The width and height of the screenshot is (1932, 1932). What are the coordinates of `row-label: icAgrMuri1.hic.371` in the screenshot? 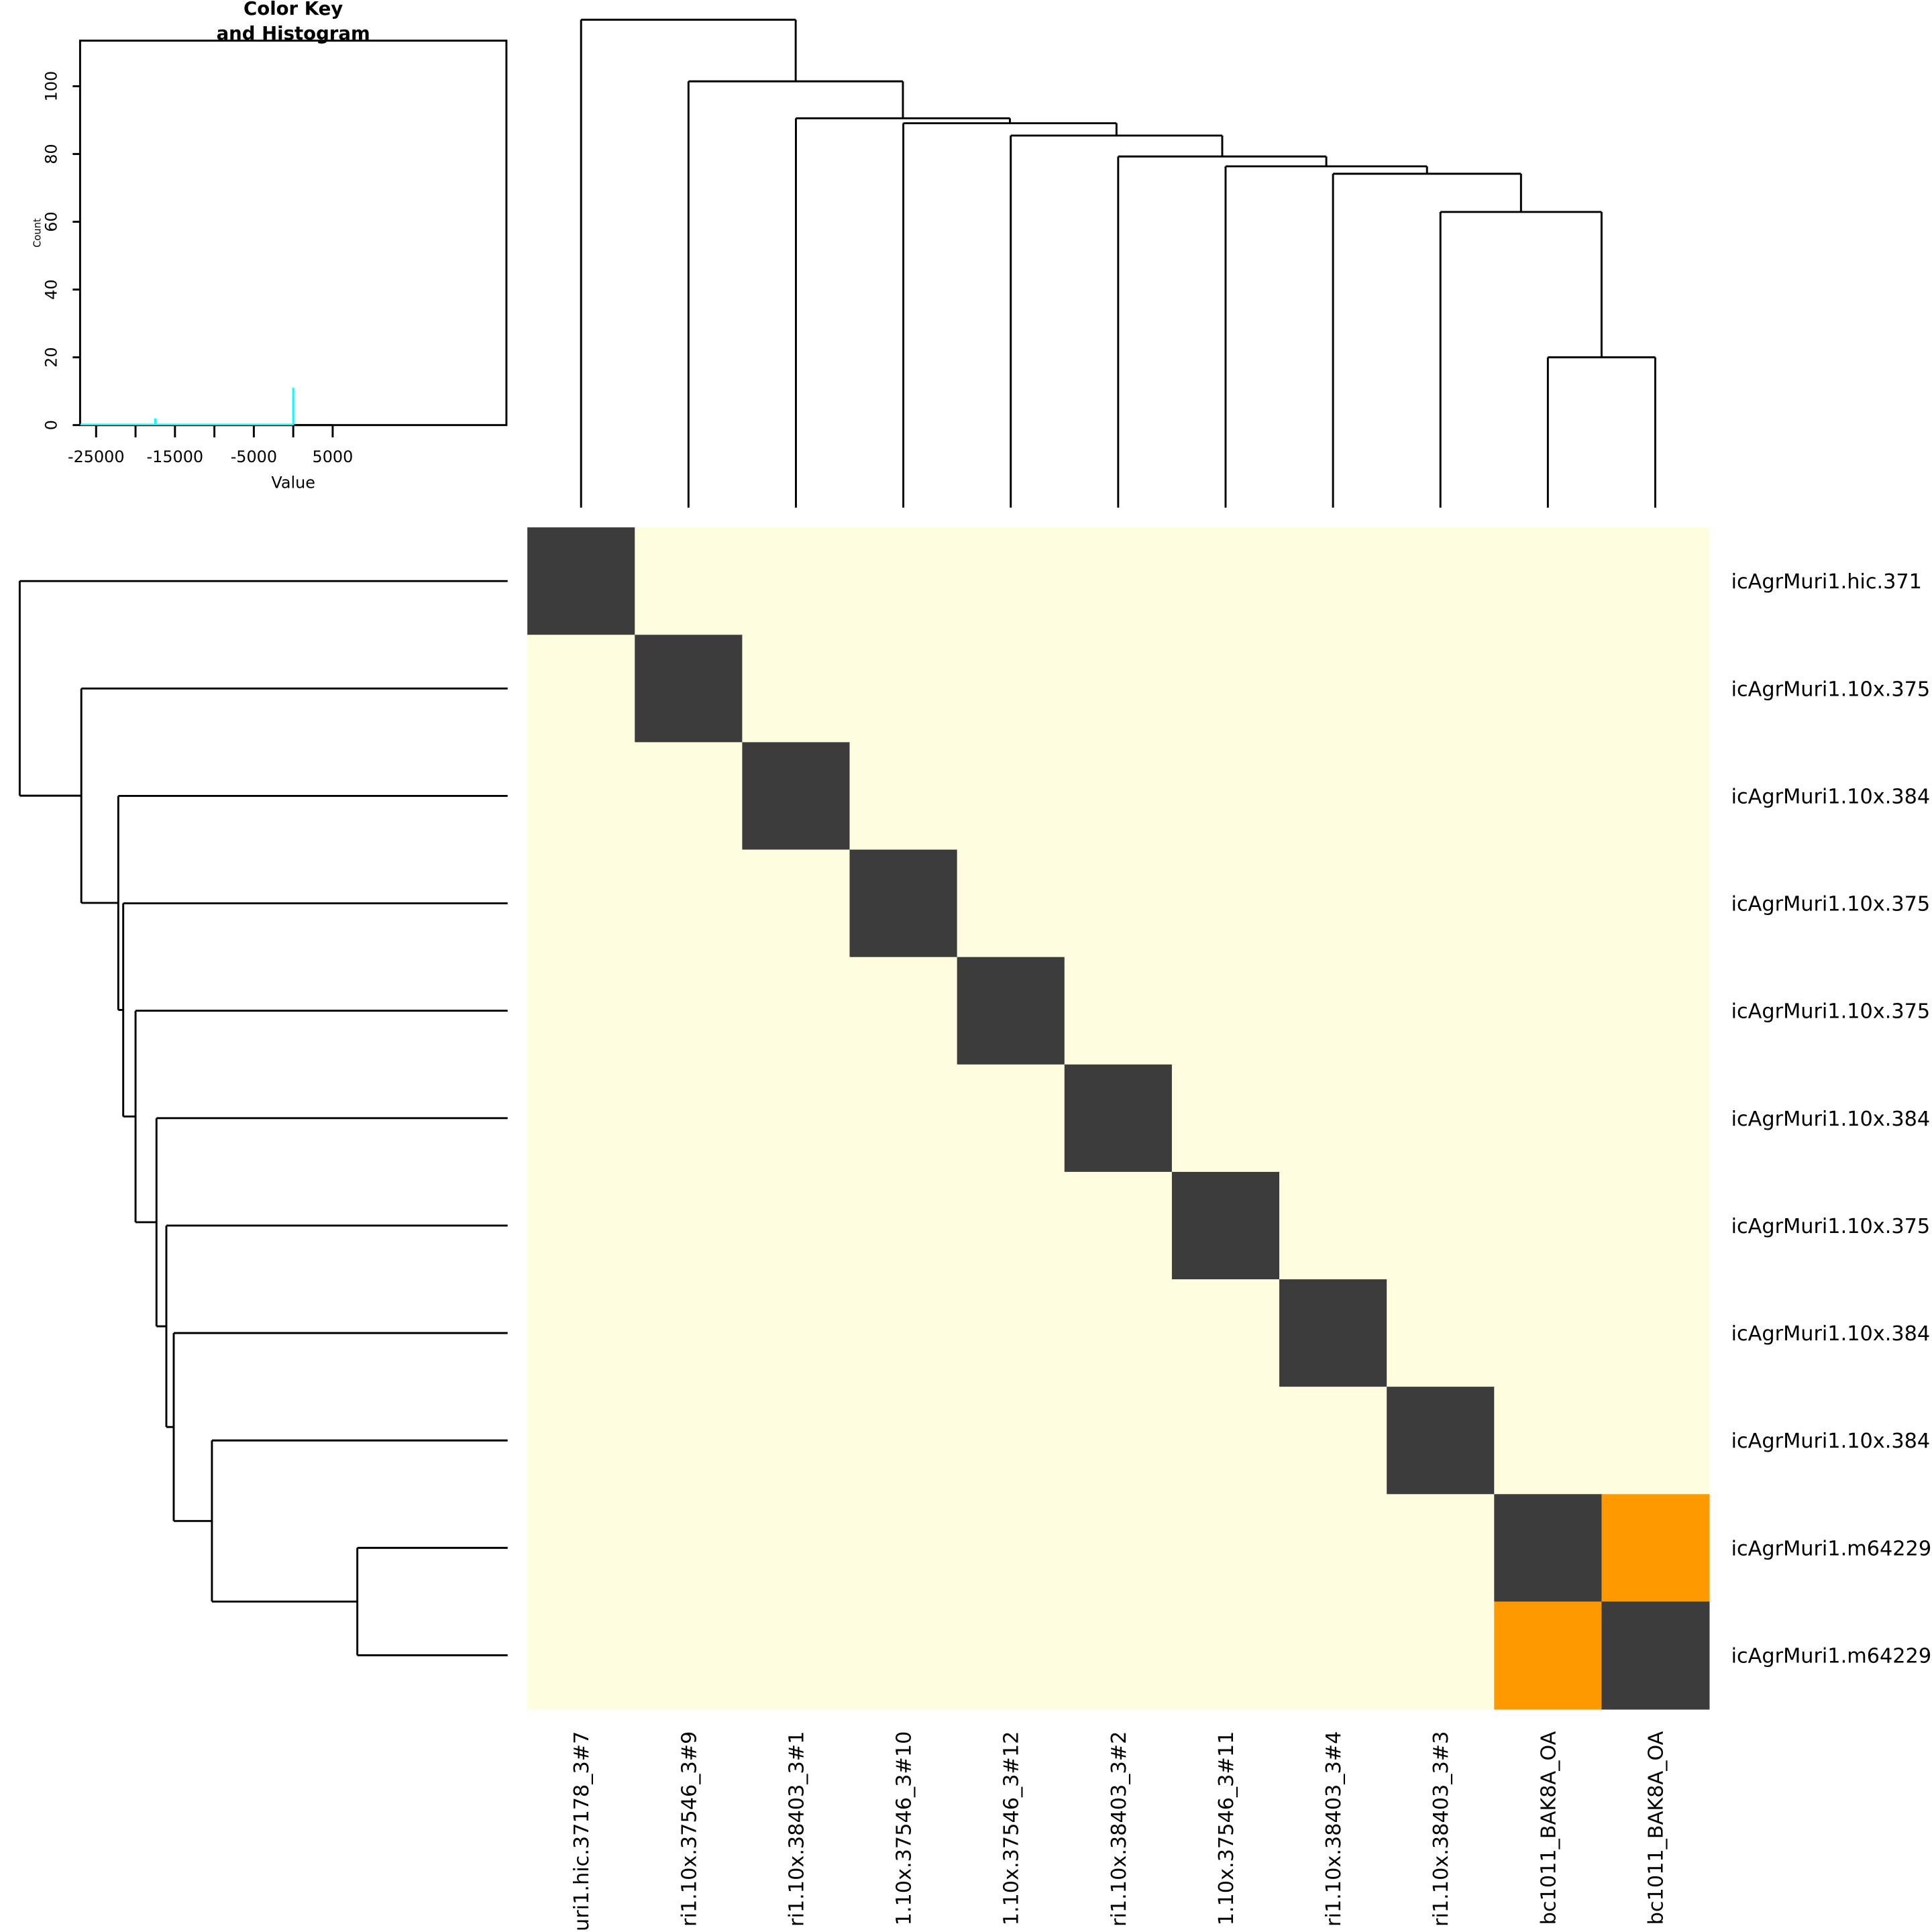 It's located at (1826, 582).